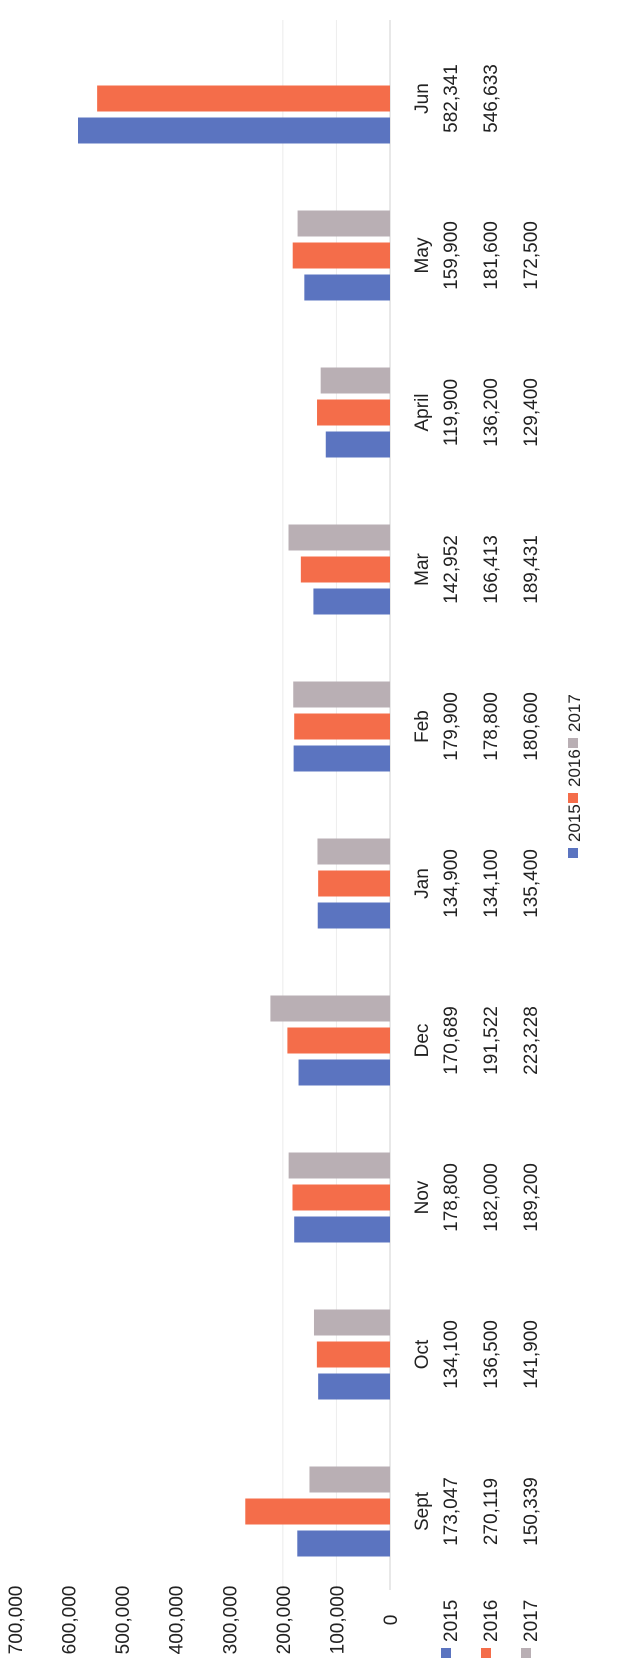 The height and width of the screenshot is (1669, 629). Describe the element at coordinates (353, 1354) in the screenshot. I see `bar-2016-Oct` at that location.